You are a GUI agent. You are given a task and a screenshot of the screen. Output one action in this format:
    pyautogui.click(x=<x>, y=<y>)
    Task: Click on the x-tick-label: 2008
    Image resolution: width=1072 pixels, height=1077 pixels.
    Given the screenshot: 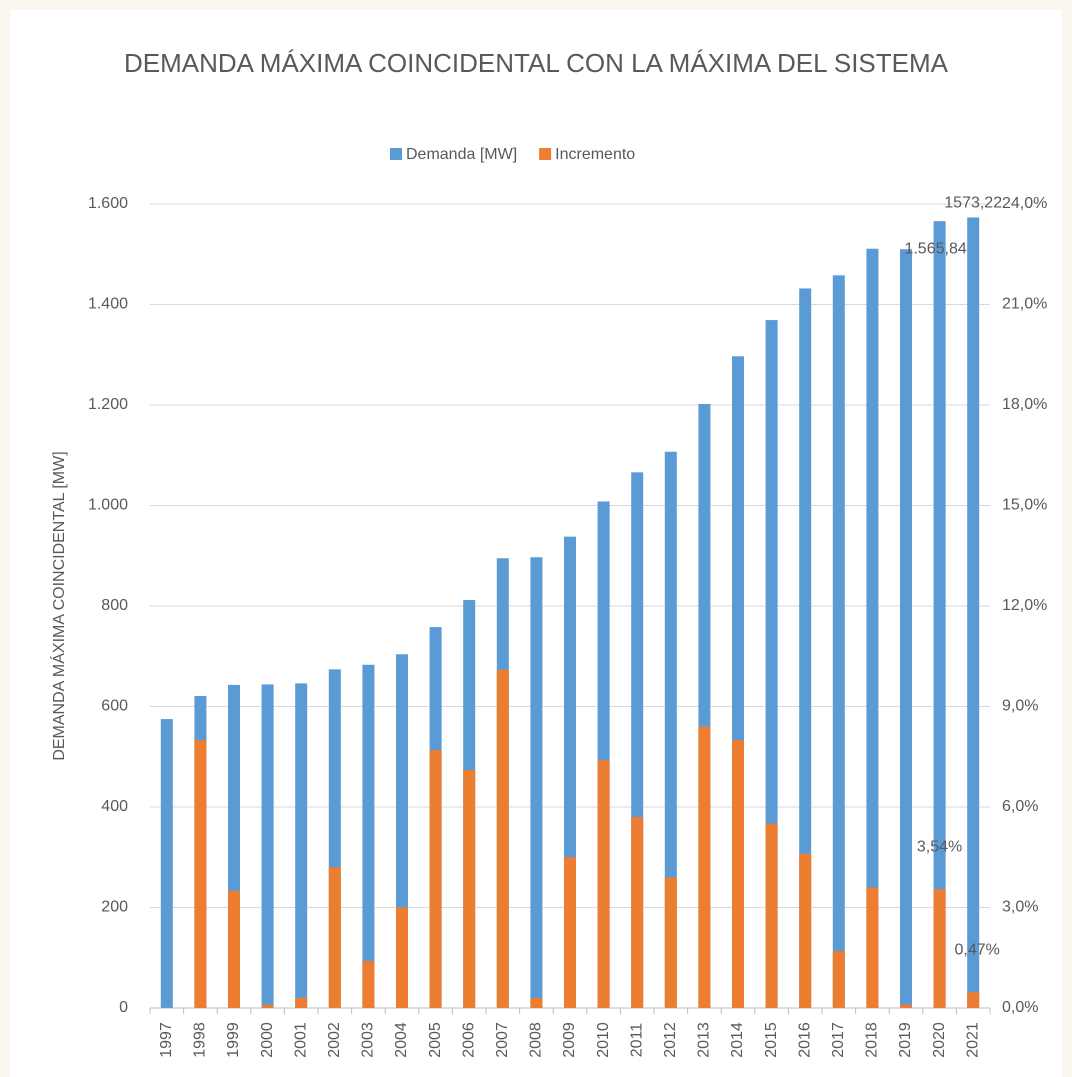 What is the action you would take?
    pyautogui.click(x=536, y=1040)
    